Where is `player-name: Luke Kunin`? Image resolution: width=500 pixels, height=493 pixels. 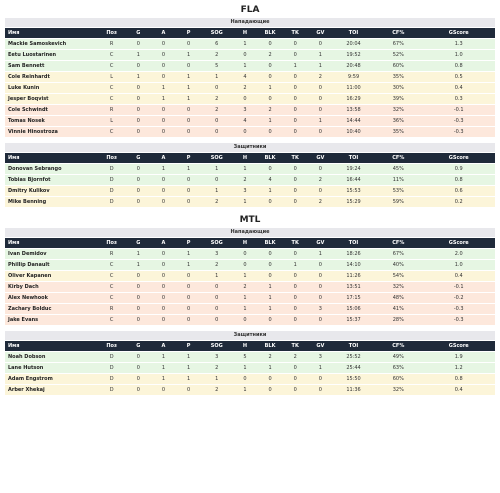
player-name: Luke Kunin is located at coordinates (51, 88).